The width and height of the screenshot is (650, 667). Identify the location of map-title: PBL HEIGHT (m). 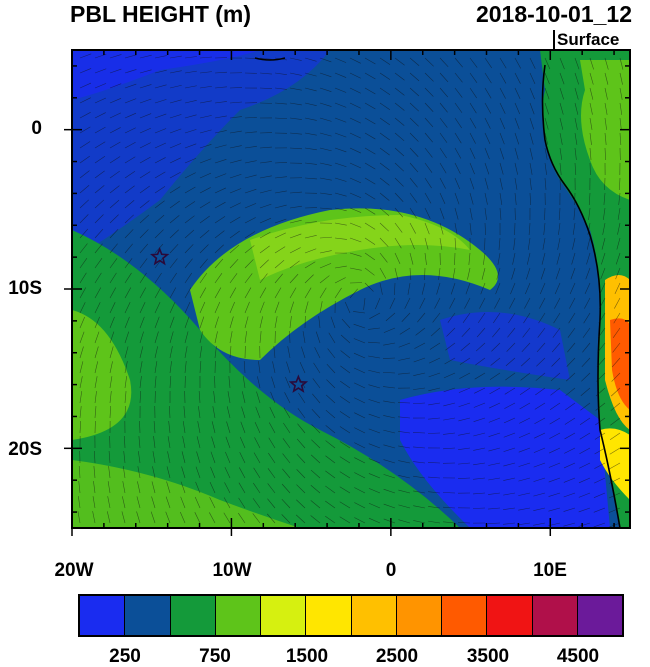
(161, 14).